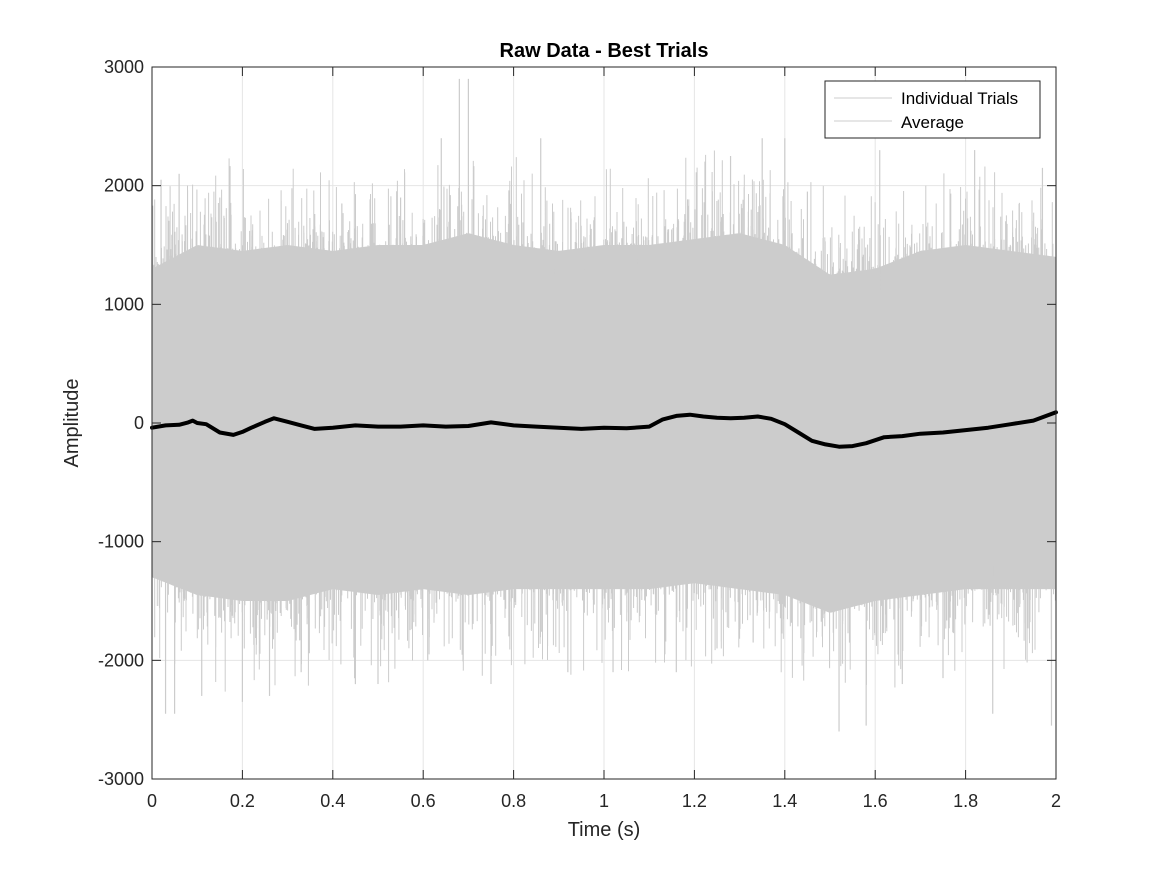  I want to click on x-tick-label: 0.6, so click(423, 801).